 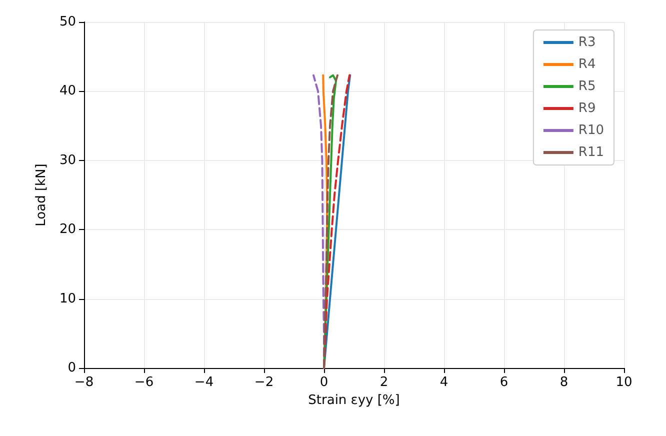 What do you see at coordinates (587, 108) in the screenshot?
I see `legend-label: R9` at bounding box center [587, 108].